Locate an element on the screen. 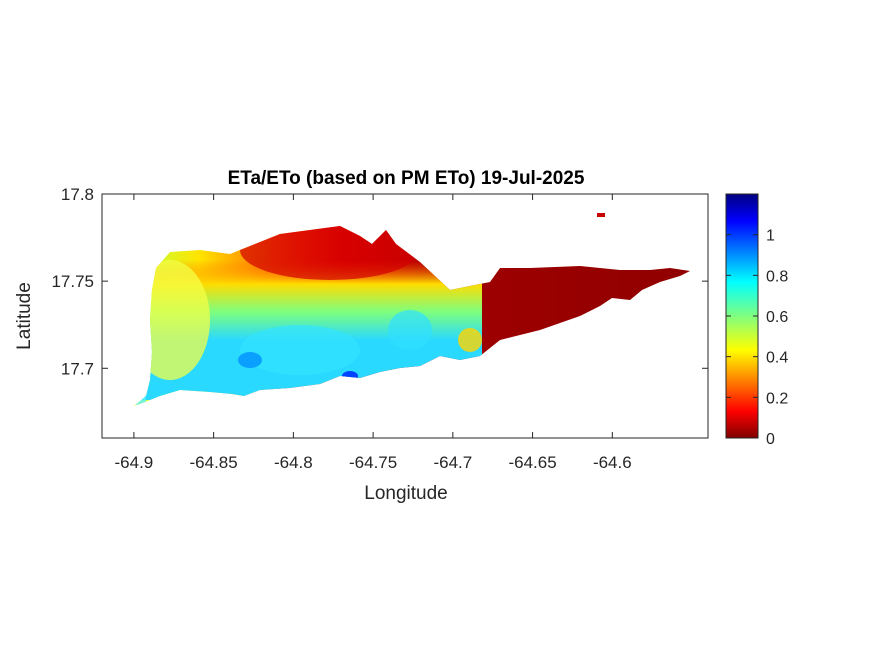 The width and height of the screenshot is (875, 656). colorbar-tick-label: 0.8 is located at coordinates (777, 276).